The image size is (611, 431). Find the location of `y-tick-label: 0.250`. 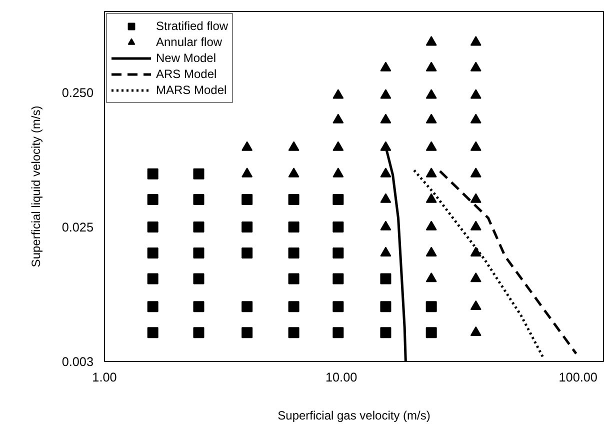

y-tick-label: 0.250 is located at coordinates (78, 93).